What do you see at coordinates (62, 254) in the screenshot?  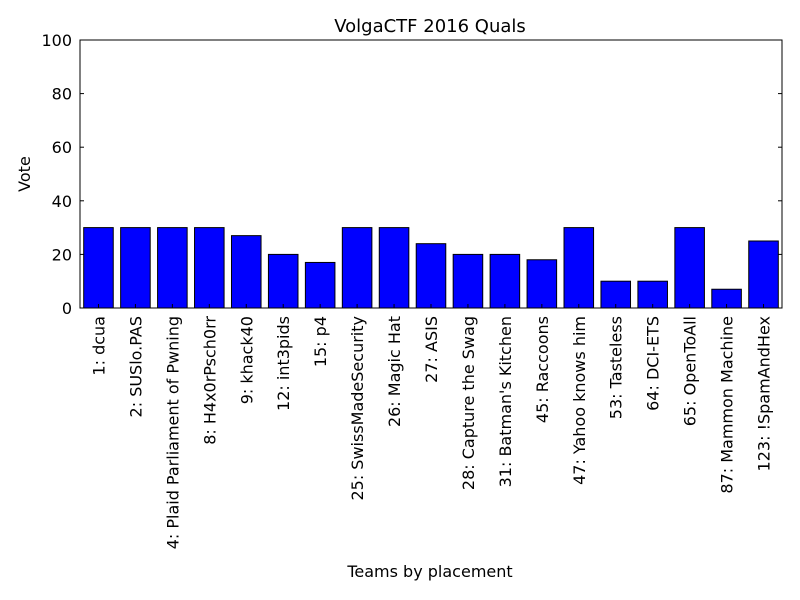 I see `y-tick-label: 20` at bounding box center [62, 254].